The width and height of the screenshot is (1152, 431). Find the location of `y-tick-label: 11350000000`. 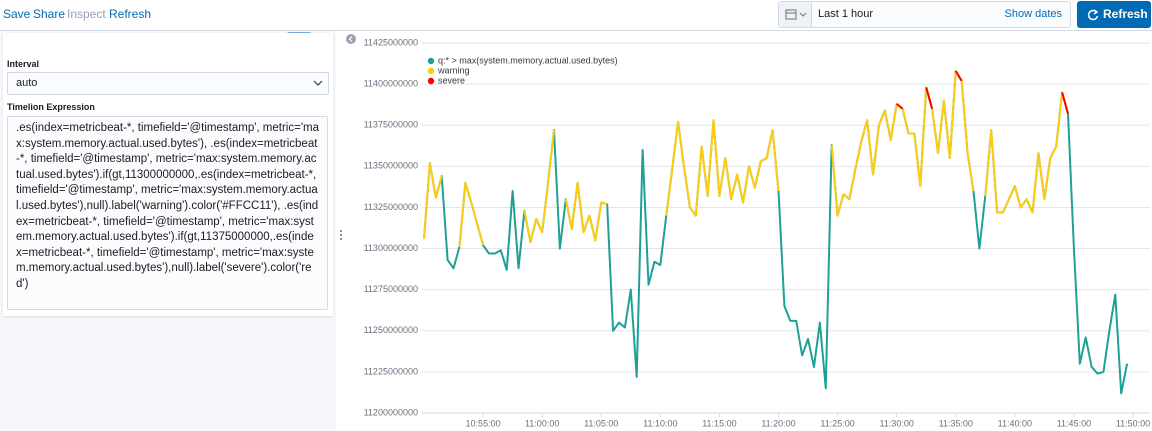

y-tick-label: 11350000000 is located at coordinates (391, 166).